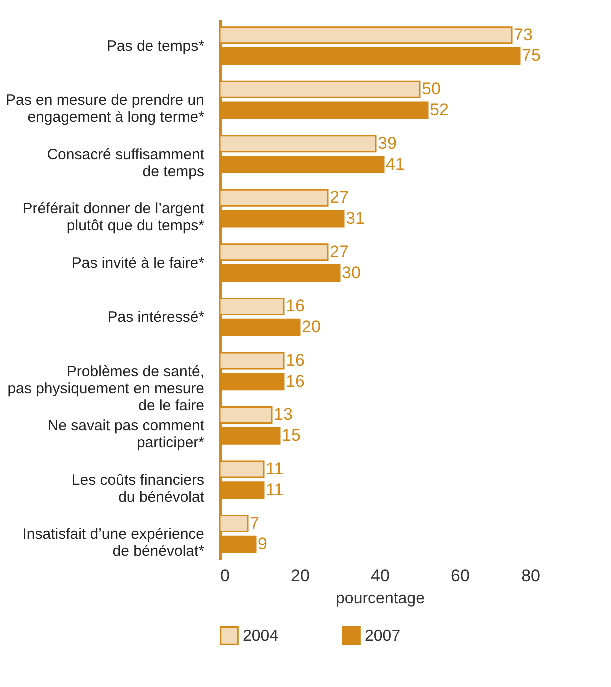  Describe the element at coordinates (351, 272) in the screenshot. I see `data-label: 30` at that location.